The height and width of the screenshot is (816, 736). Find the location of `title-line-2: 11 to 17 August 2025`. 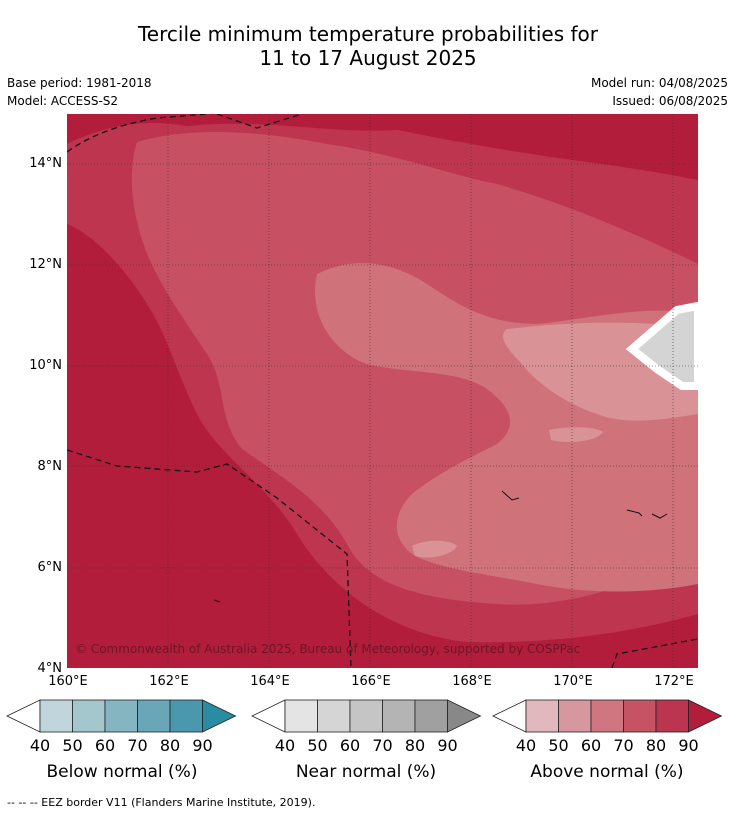

title-line-2: 11 to 17 August 2025 is located at coordinates (368, 58).